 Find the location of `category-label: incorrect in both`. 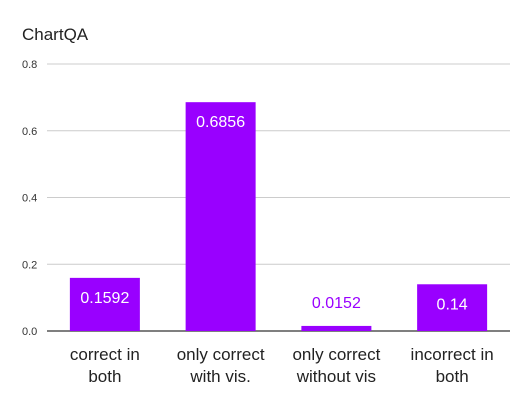

category-label: incorrect in both is located at coordinates (452, 365).